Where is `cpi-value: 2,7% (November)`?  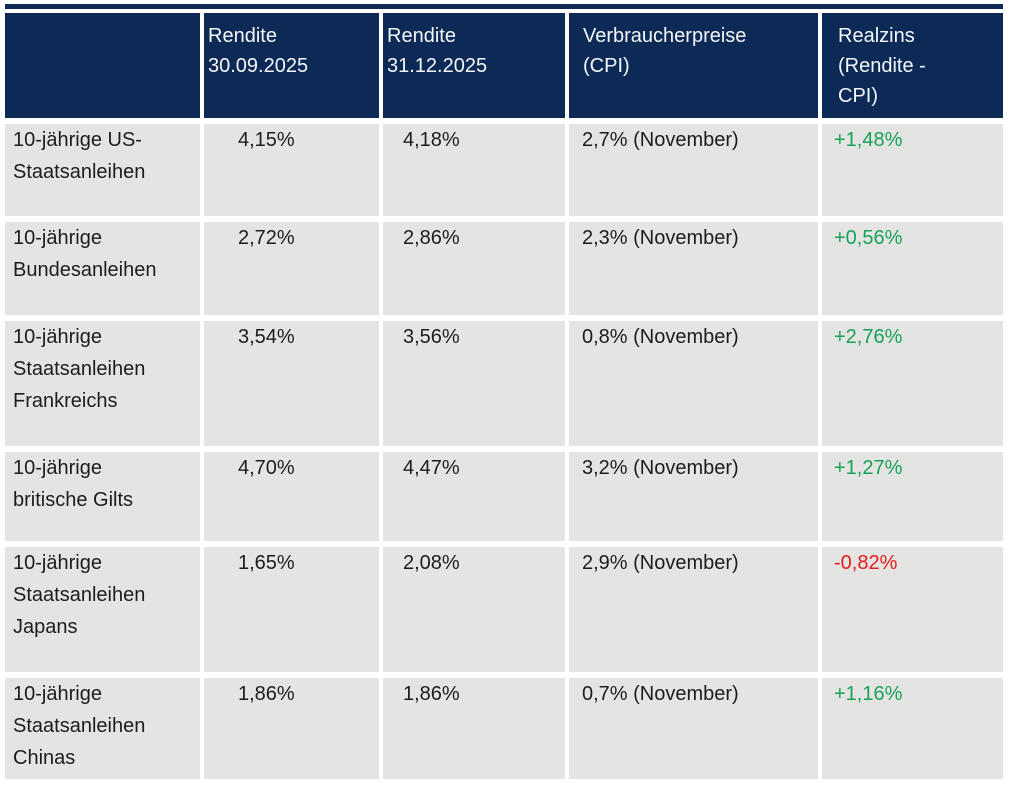 cpi-value: 2,7% (November) is located at coordinates (693, 170).